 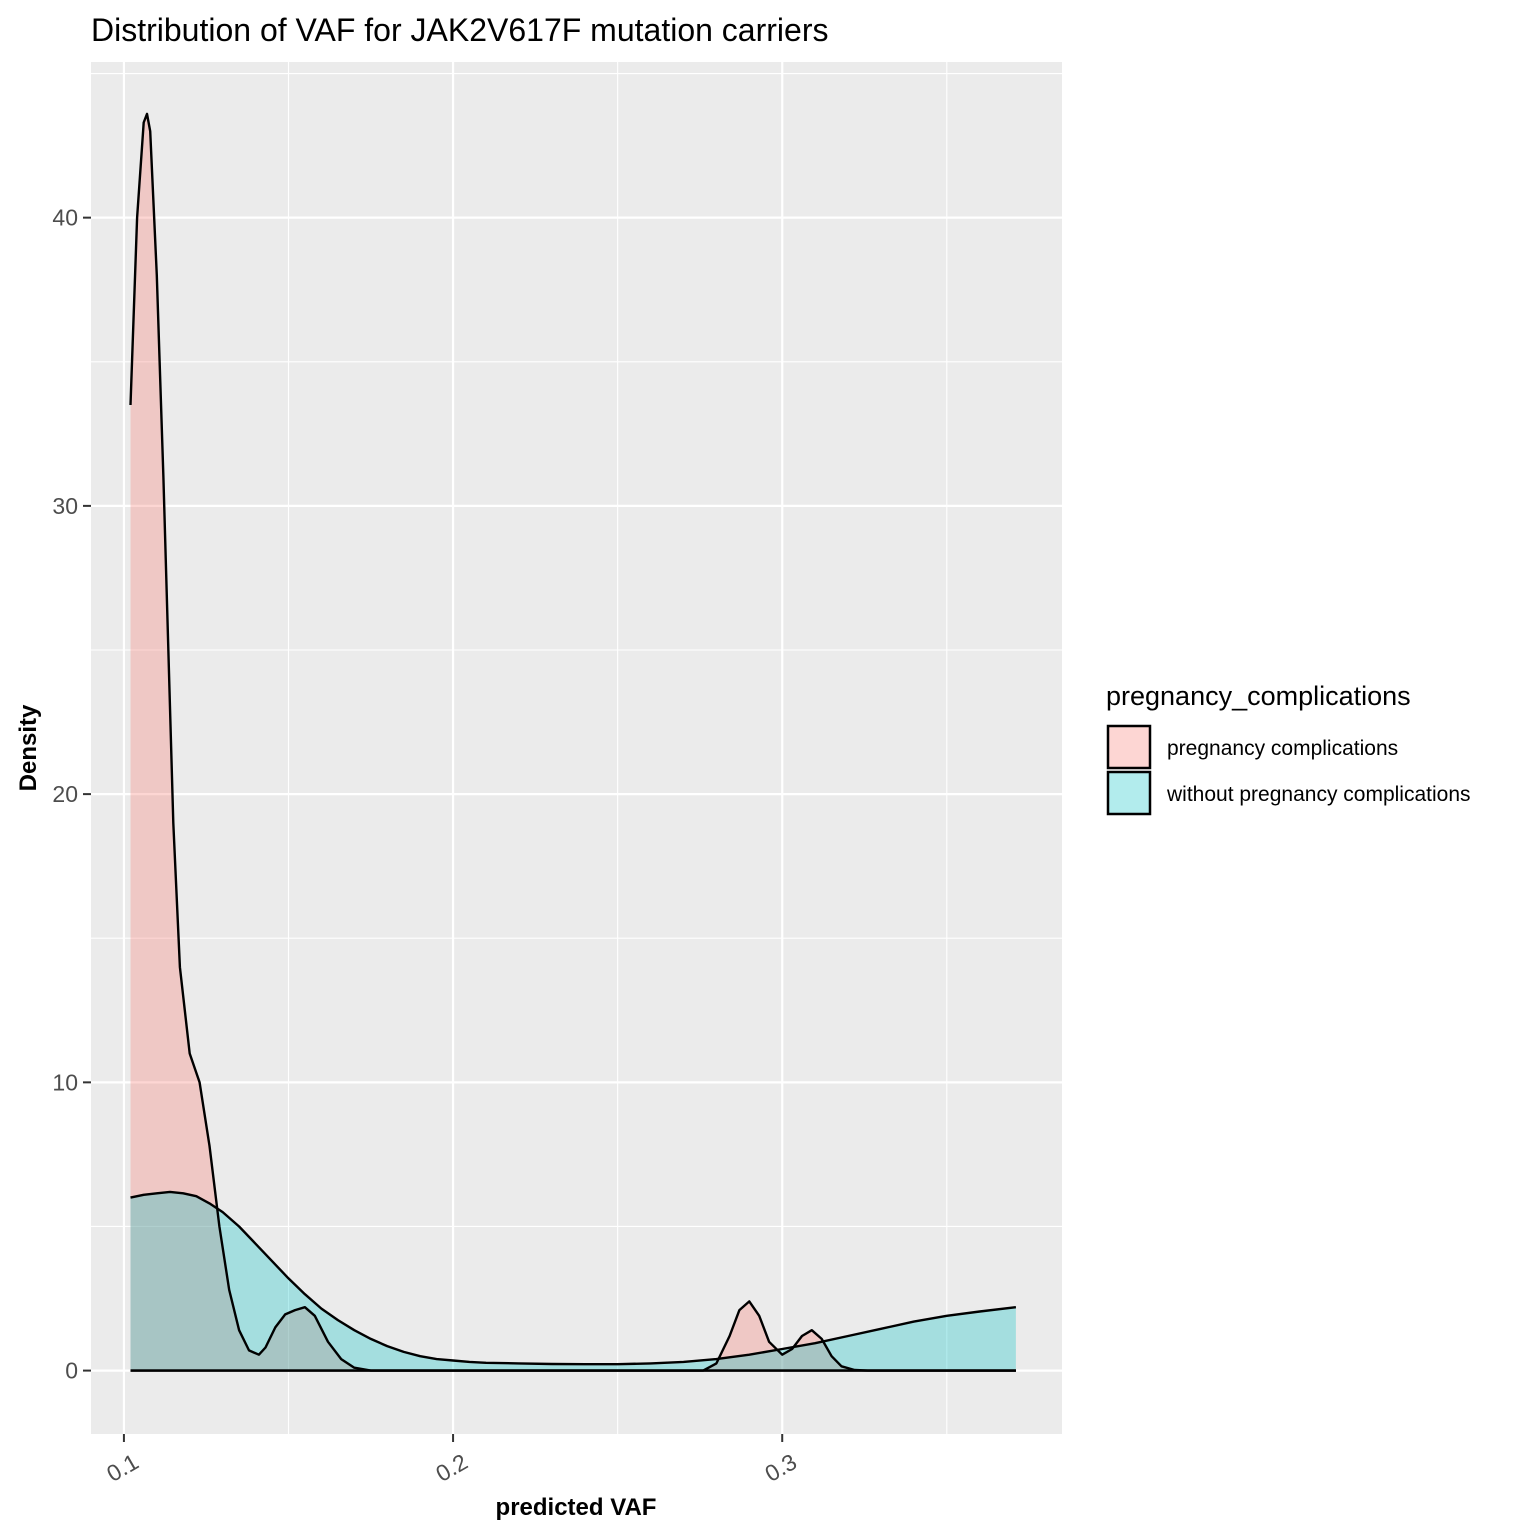 What do you see at coordinates (780, 1467) in the screenshot?
I see `x-tick-label: 0.3` at bounding box center [780, 1467].